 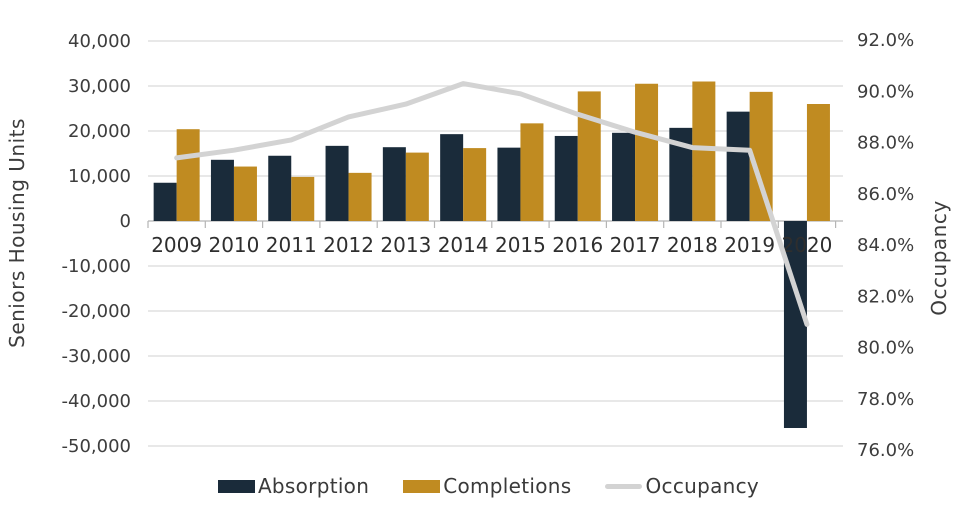 What do you see at coordinates (99, 41) in the screenshot?
I see `left-axis-tick-label: 40,000` at bounding box center [99, 41].